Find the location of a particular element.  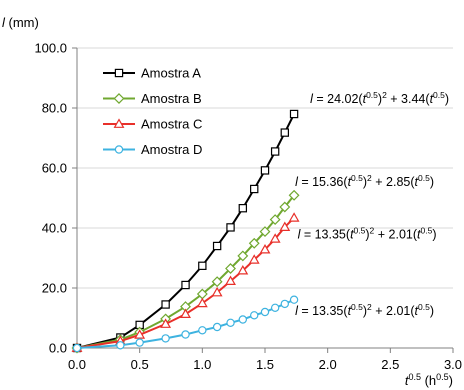

legend-label: Amostra A is located at coordinates (171, 73).